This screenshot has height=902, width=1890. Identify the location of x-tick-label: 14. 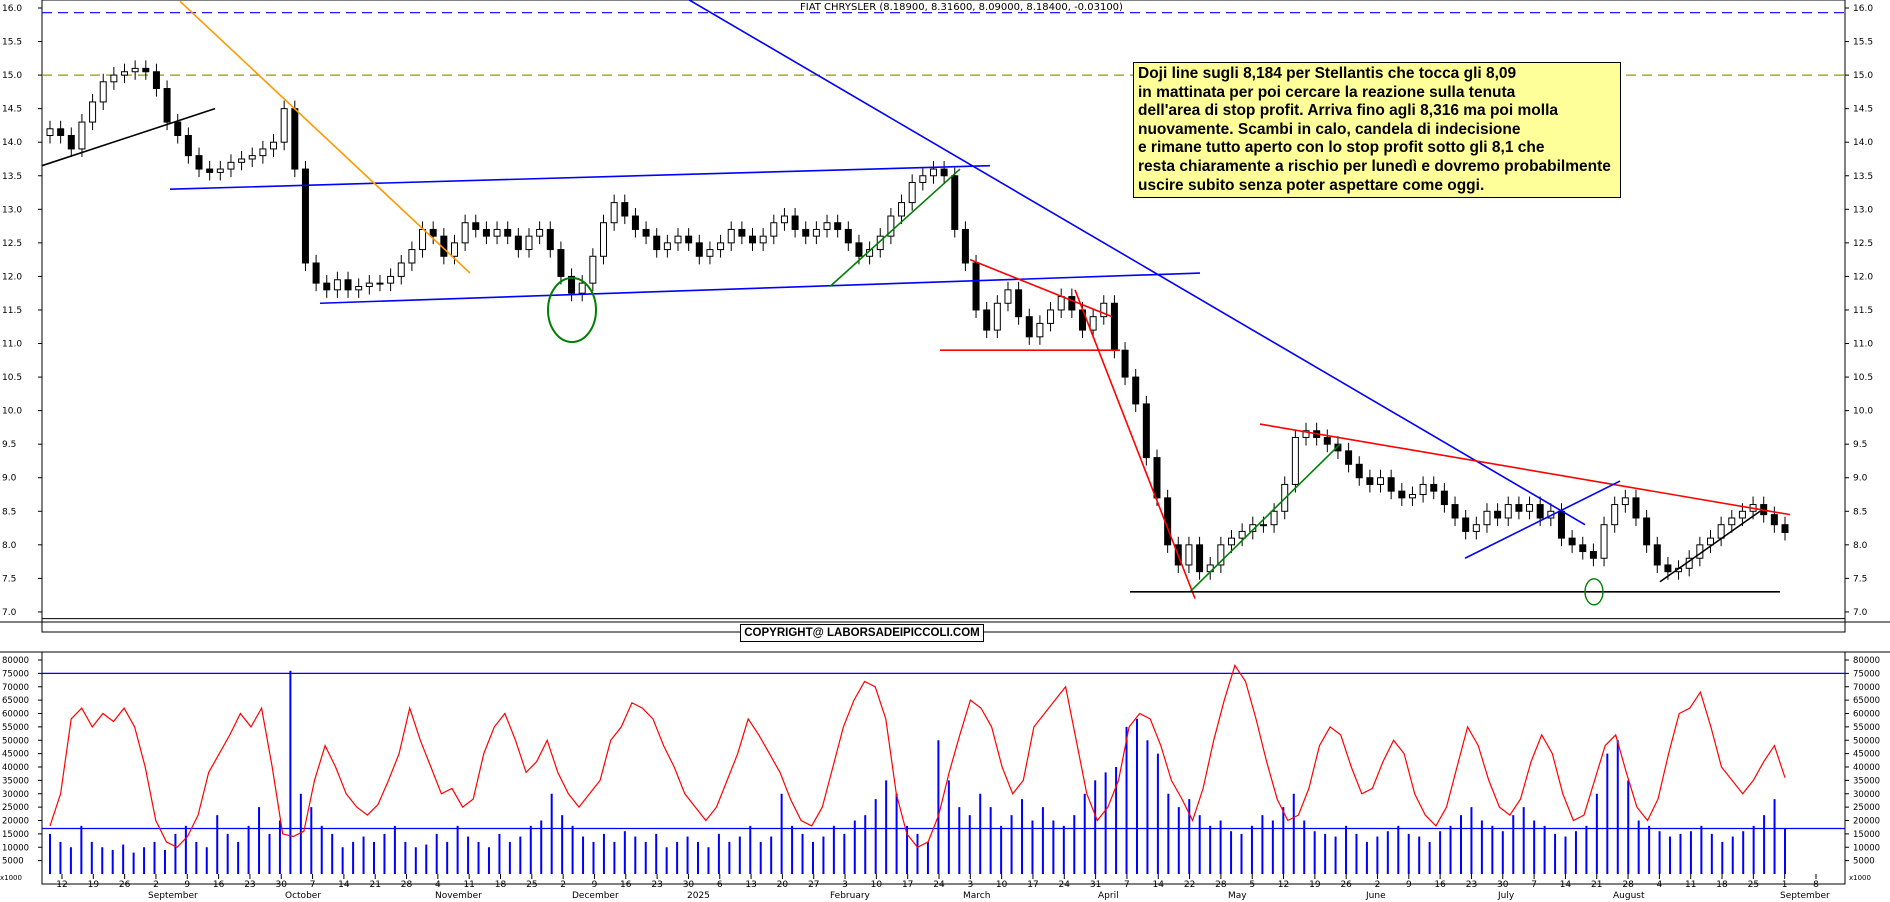
(1566, 885).